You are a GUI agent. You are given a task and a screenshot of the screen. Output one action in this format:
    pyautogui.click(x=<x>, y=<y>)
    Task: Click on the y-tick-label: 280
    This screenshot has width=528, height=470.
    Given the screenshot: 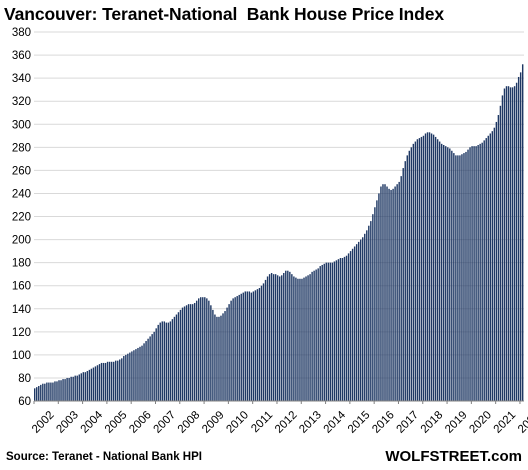 What is the action you would take?
    pyautogui.click(x=21, y=148)
    